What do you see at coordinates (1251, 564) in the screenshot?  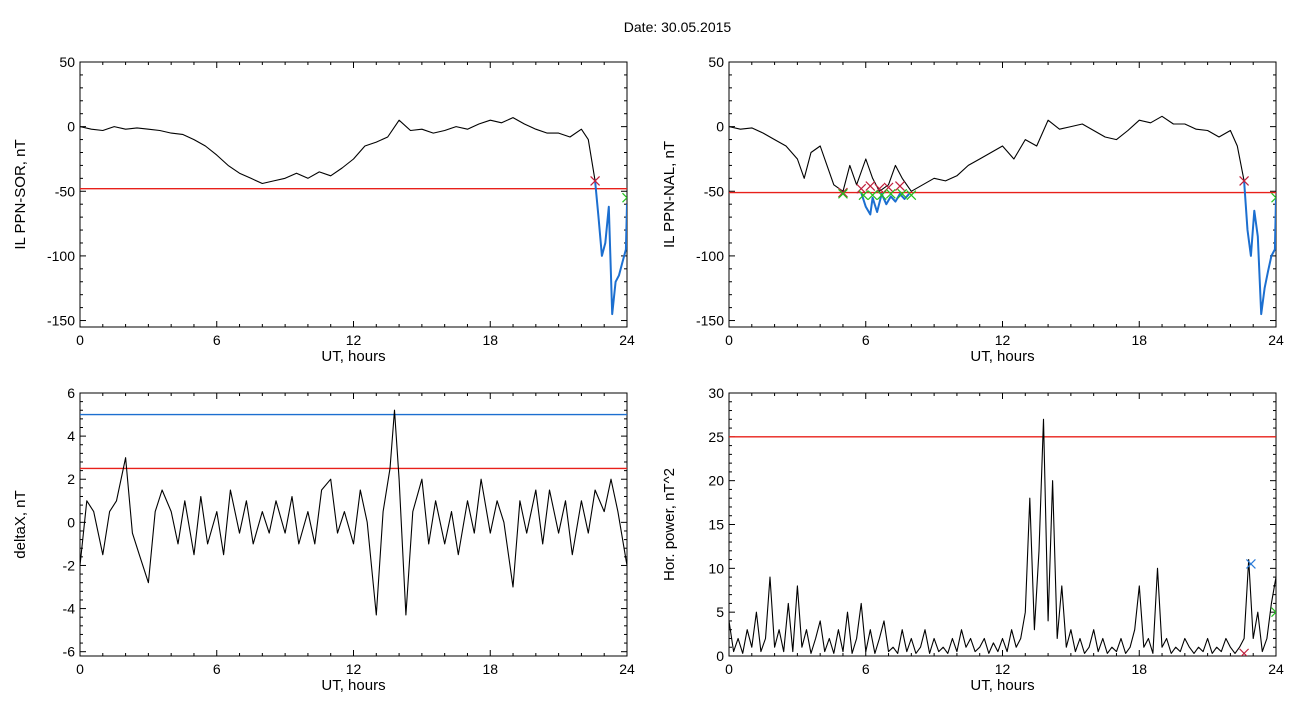 I see `marker-x-blue` at bounding box center [1251, 564].